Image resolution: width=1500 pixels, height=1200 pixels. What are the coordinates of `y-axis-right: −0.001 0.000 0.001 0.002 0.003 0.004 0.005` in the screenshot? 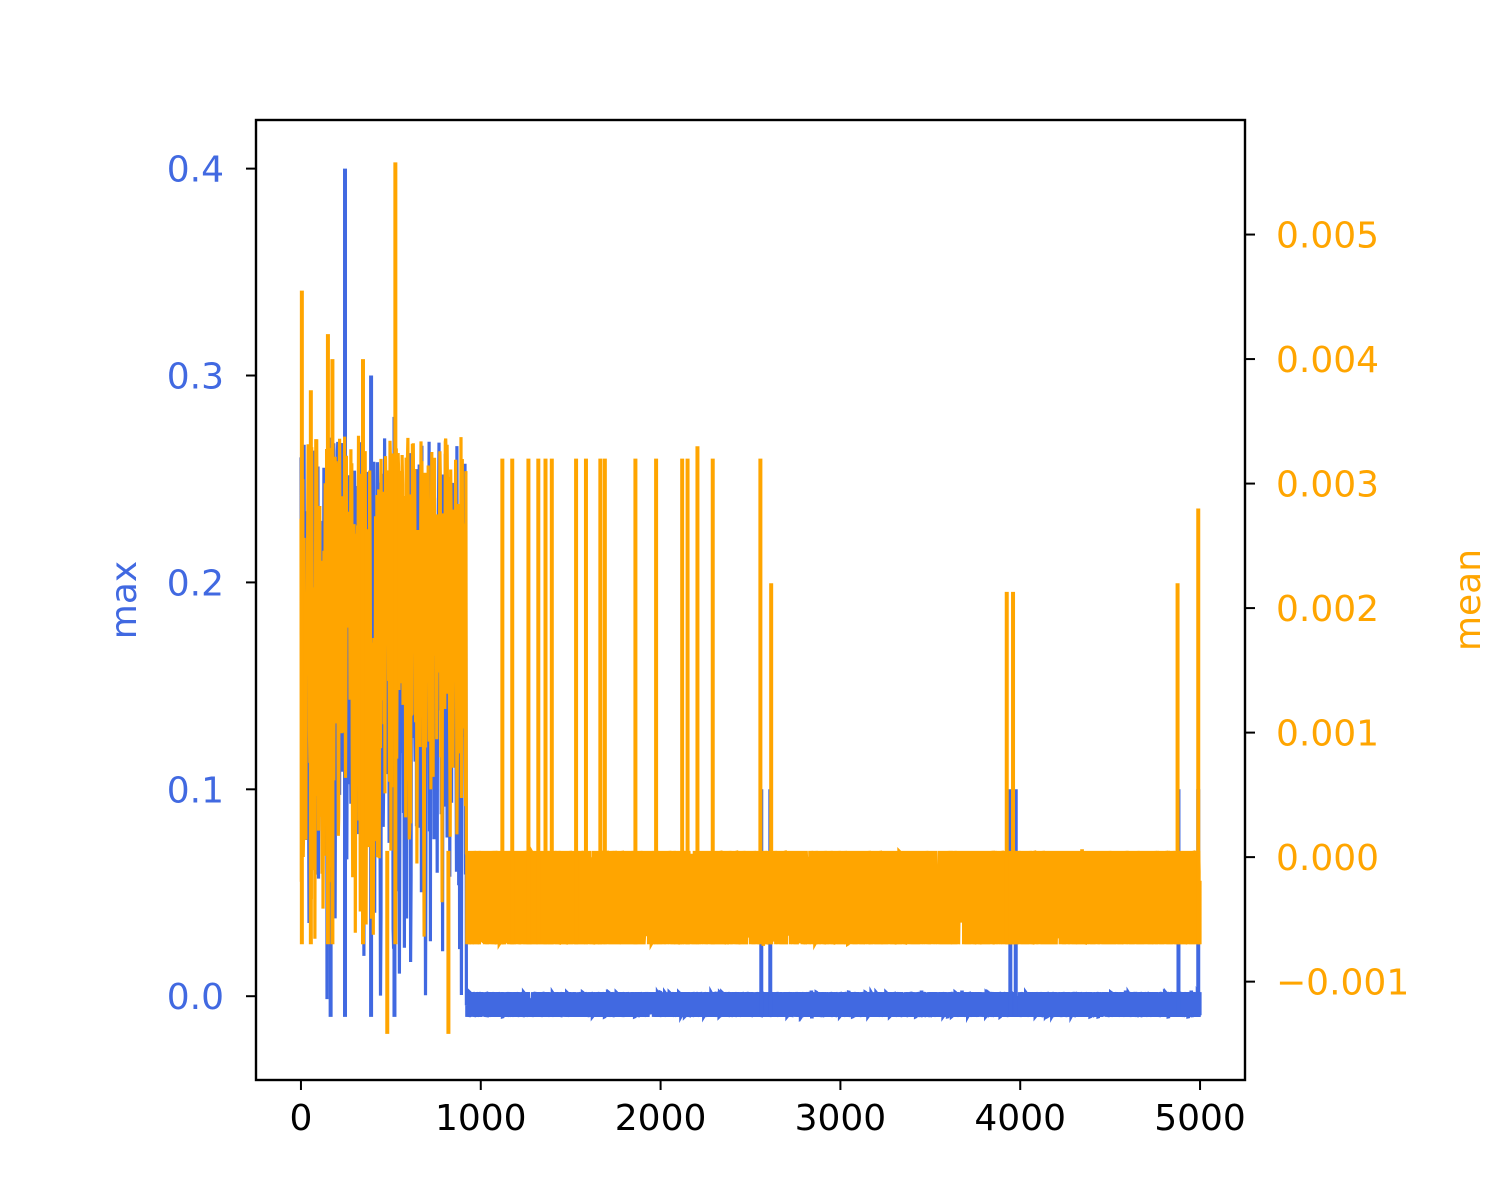 It's located at (1327, 610).